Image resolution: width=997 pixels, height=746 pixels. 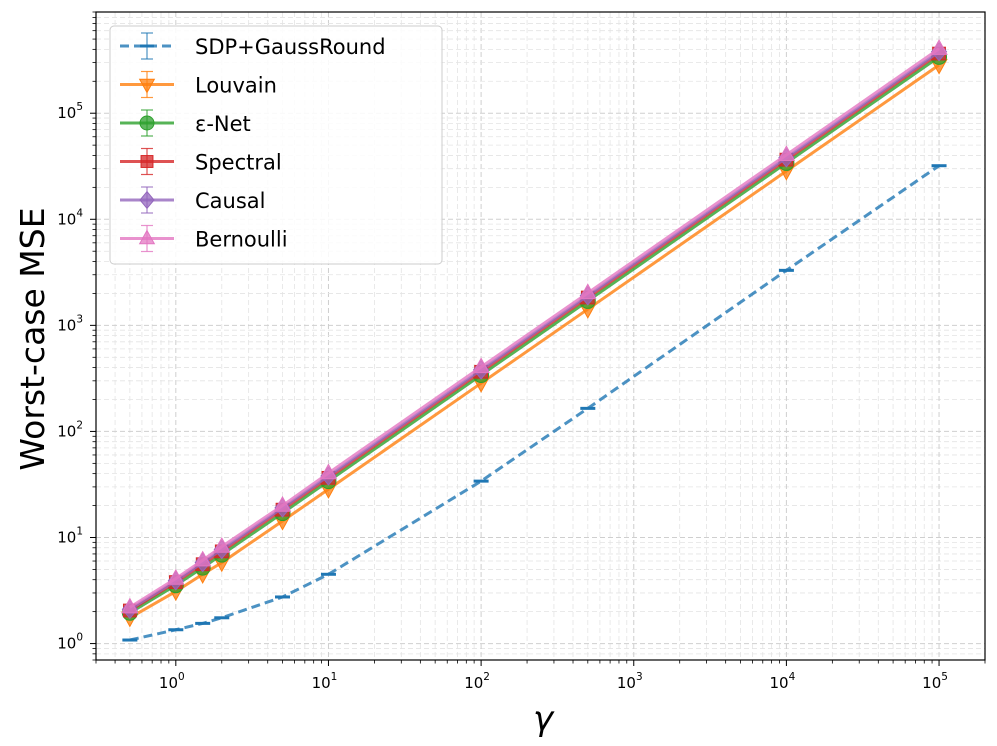 I want to click on y-axis-label: Worst-case MSE, so click(x=32, y=338).